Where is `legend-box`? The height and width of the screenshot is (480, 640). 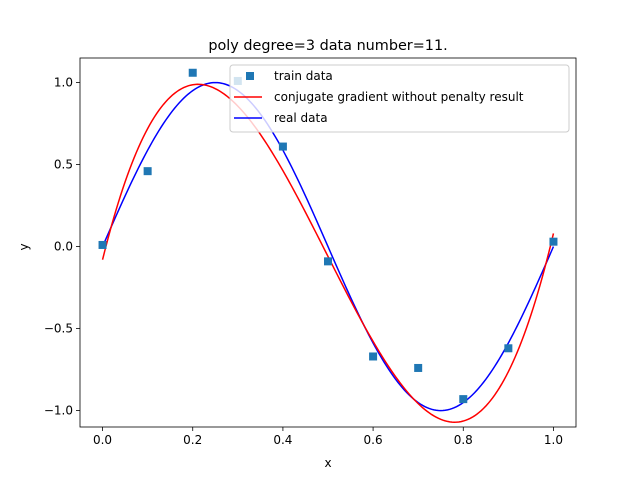 legend-box is located at coordinates (399, 98).